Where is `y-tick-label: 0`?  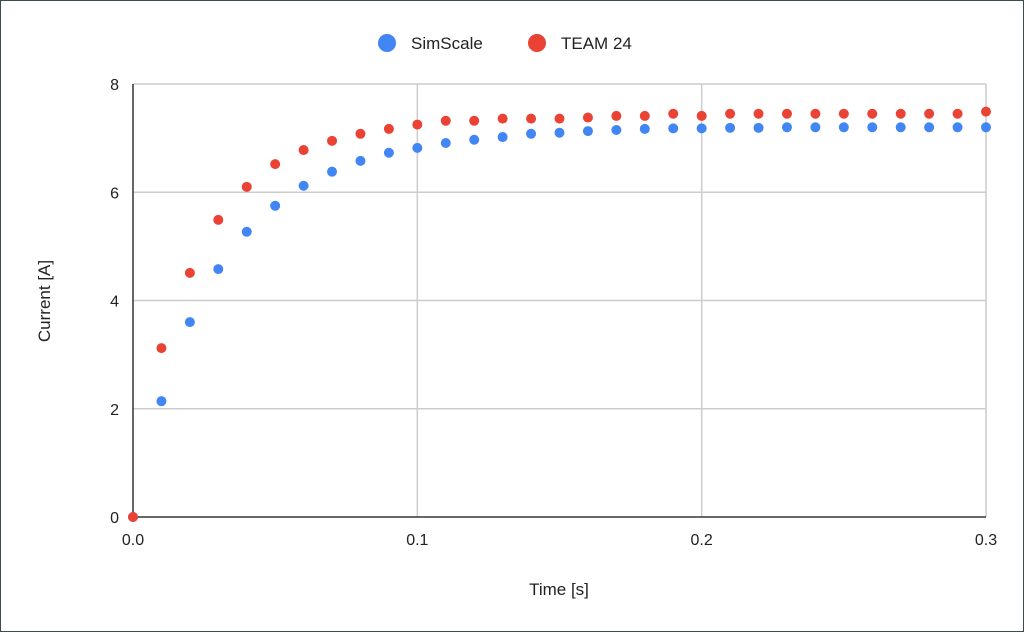
y-tick-label: 0 is located at coordinates (114, 518).